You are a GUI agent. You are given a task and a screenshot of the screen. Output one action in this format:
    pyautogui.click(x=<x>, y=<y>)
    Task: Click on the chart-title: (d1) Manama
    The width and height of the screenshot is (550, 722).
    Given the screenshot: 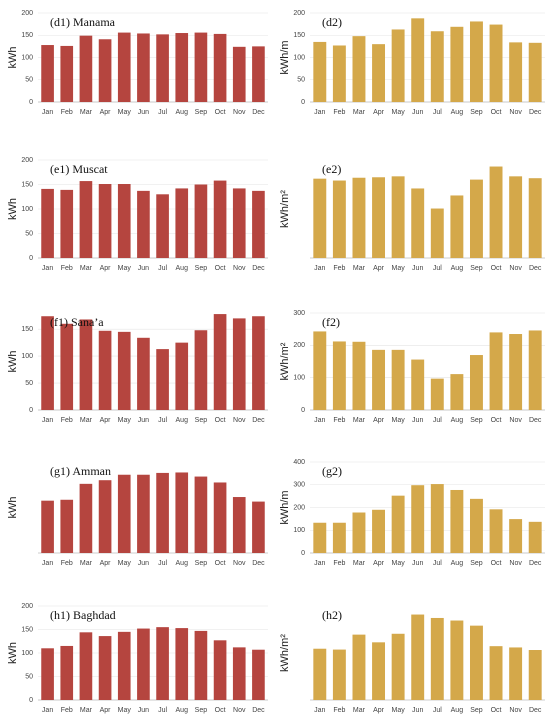 What is the action you would take?
    pyautogui.click(x=83, y=22)
    